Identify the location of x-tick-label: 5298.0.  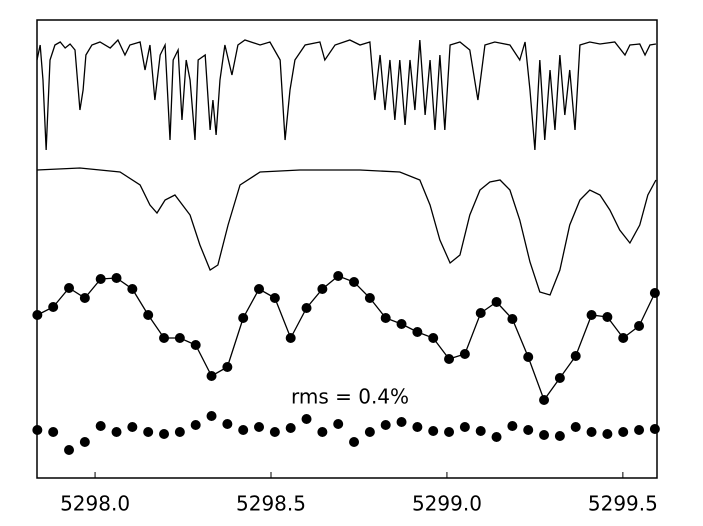
(95, 504).